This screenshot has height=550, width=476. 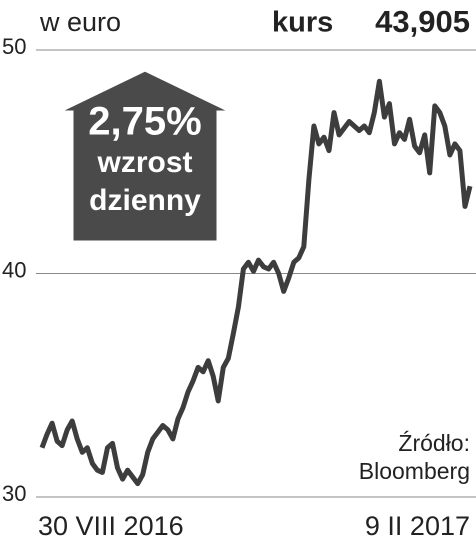 I want to click on y-tick-label: 40, so click(x=14, y=269).